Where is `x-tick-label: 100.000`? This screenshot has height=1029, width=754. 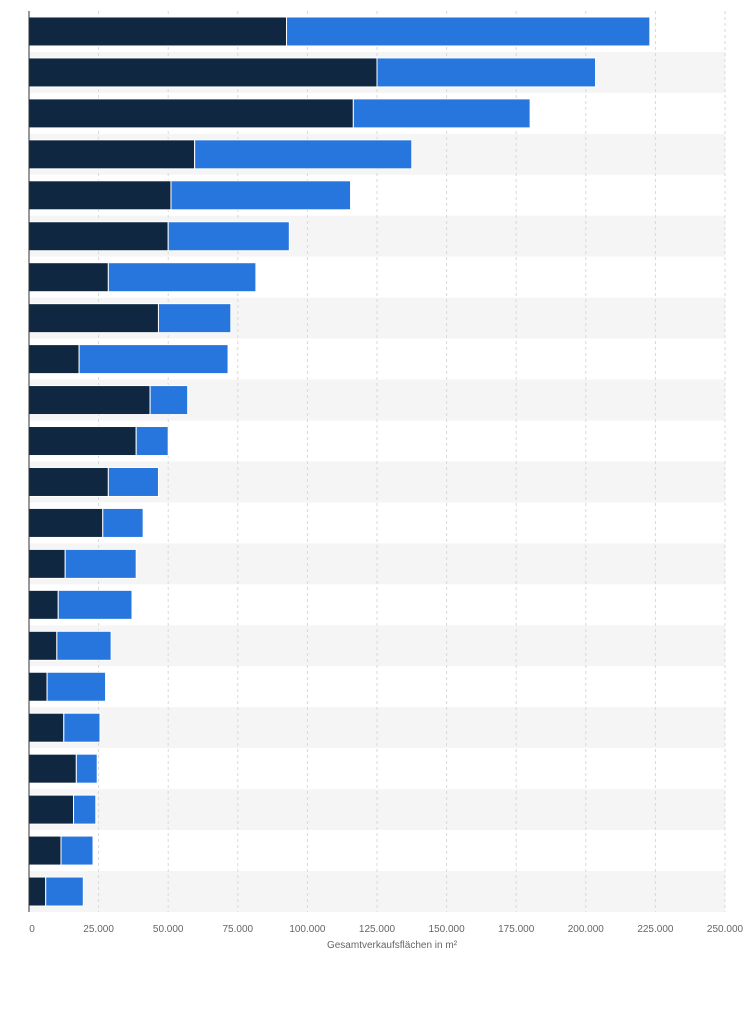
x-tick-label: 100.000 is located at coordinates (307, 929).